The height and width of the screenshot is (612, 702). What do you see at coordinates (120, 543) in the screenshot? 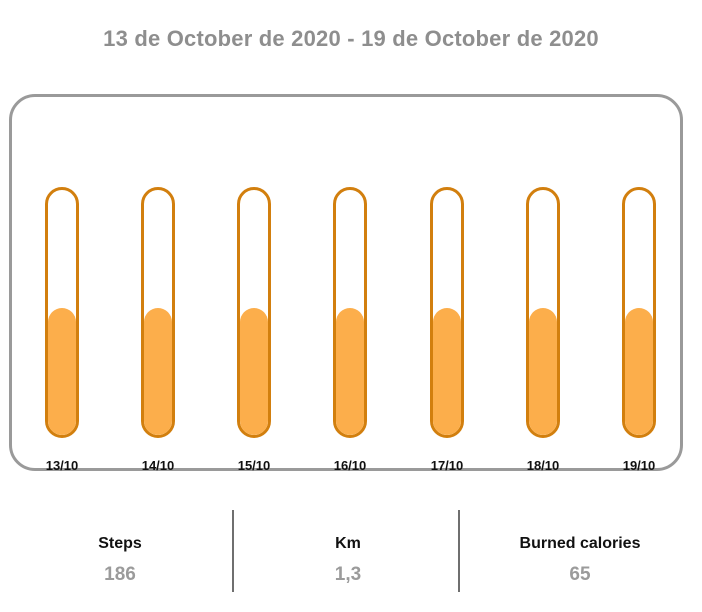
I see `stat-steps-label: Steps` at bounding box center [120, 543].